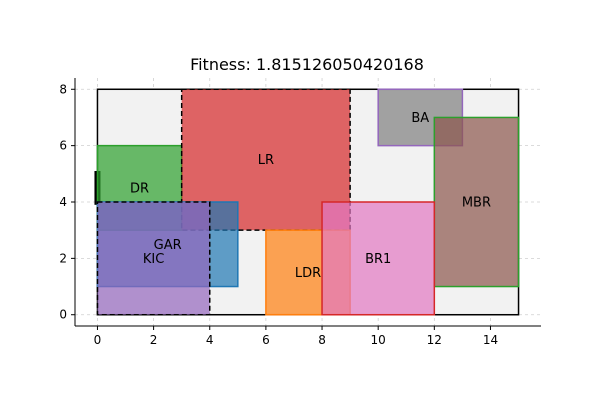 The height and width of the screenshot is (400, 600). What do you see at coordinates (98, 340) in the screenshot?
I see `x-tick-label: 0` at bounding box center [98, 340].